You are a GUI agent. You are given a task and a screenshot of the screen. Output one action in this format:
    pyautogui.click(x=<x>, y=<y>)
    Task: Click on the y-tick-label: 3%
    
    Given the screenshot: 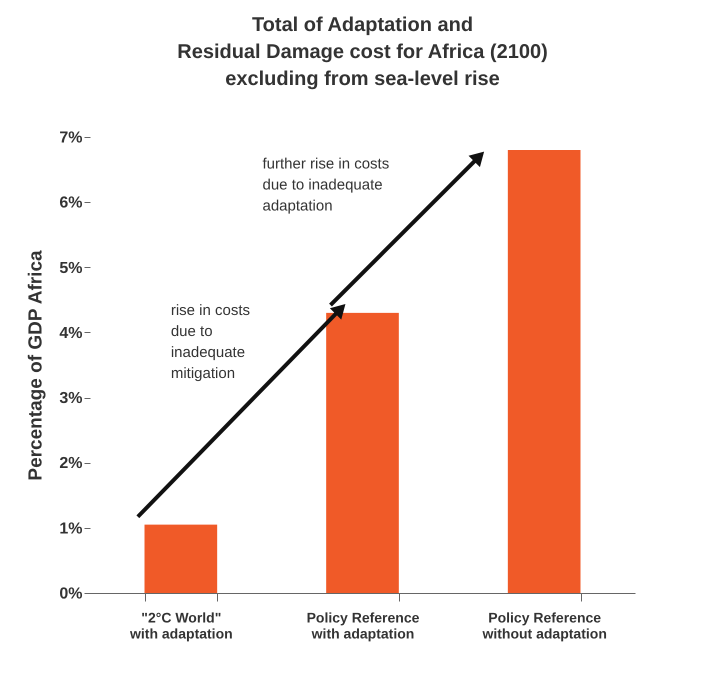 What is the action you would take?
    pyautogui.click(x=70, y=399)
    